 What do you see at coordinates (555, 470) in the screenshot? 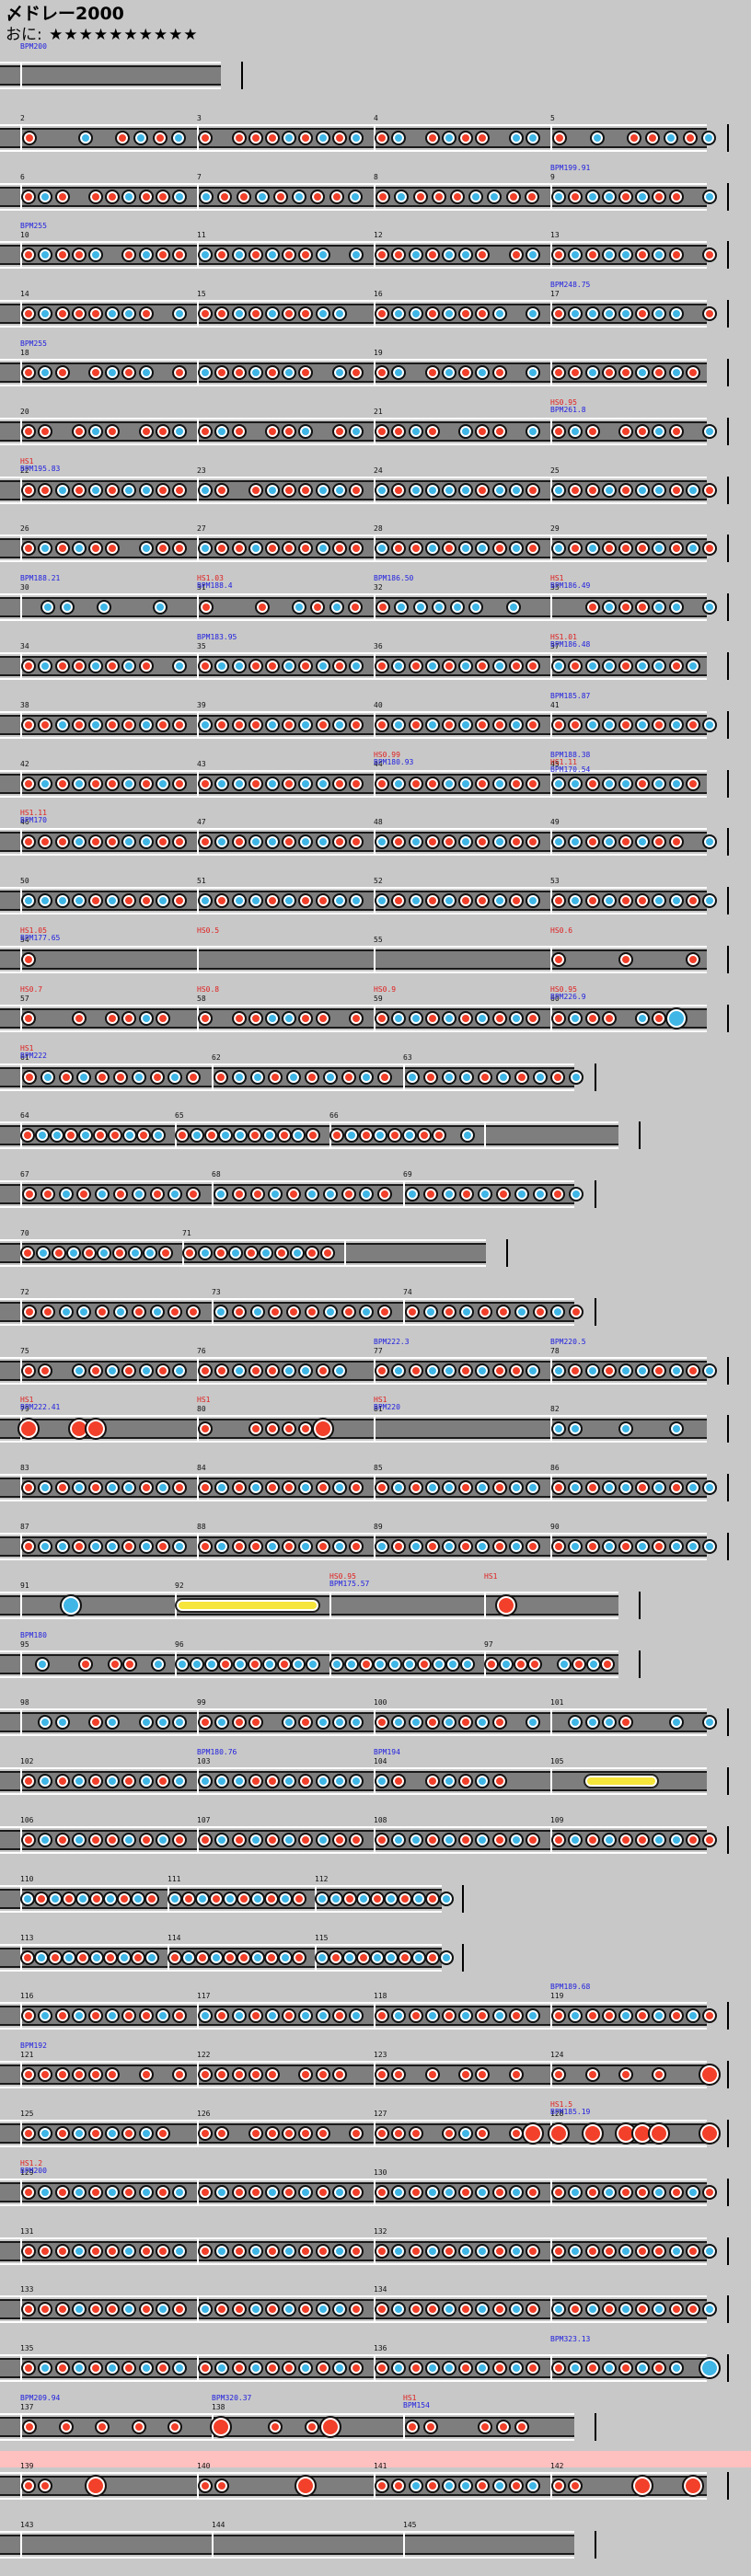
I see `measure-number: 25` at bounding box center [555, 470].